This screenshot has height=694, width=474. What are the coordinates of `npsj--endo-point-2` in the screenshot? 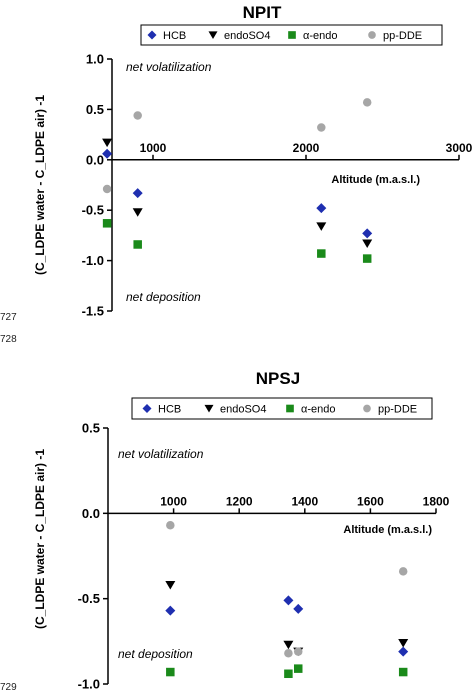 It's located at (288, 674).